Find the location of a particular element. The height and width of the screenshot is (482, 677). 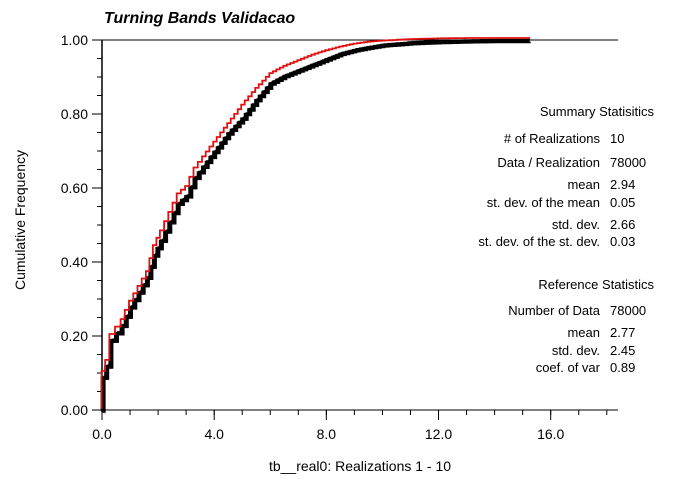

summary-stat-label: st. dev. of the mean is located at coordinates (543, 202).